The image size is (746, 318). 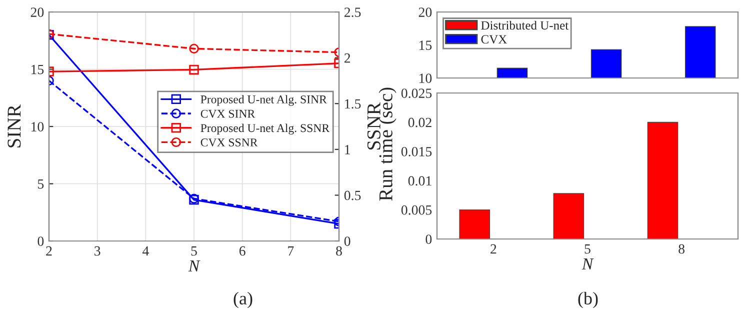 What do you see at coordinates (242, 251) in the screenshot?
I see `x-tick-label: 6` at bounding box center [242, 251].